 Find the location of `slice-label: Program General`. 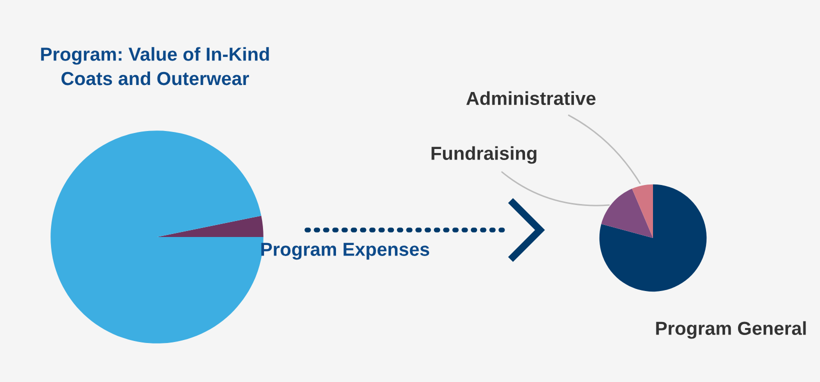

slice-label: Program General is located at coordinates (731, 330).